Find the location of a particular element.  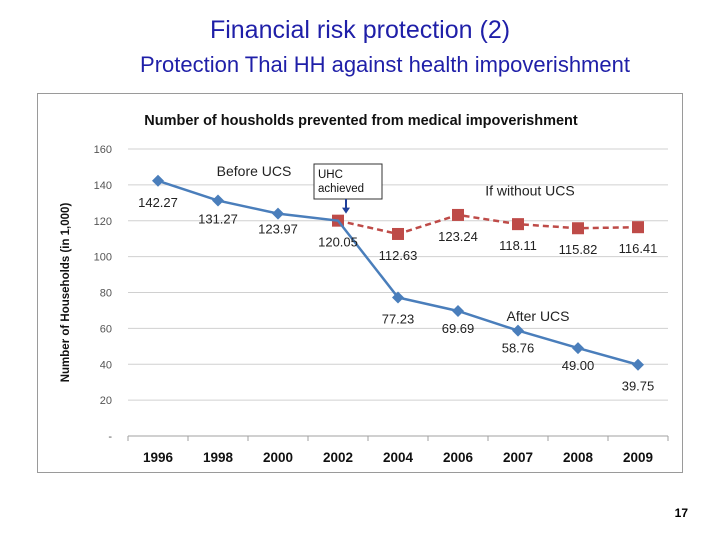

y-tick-label: 160 is located at coordinates (103, 150).